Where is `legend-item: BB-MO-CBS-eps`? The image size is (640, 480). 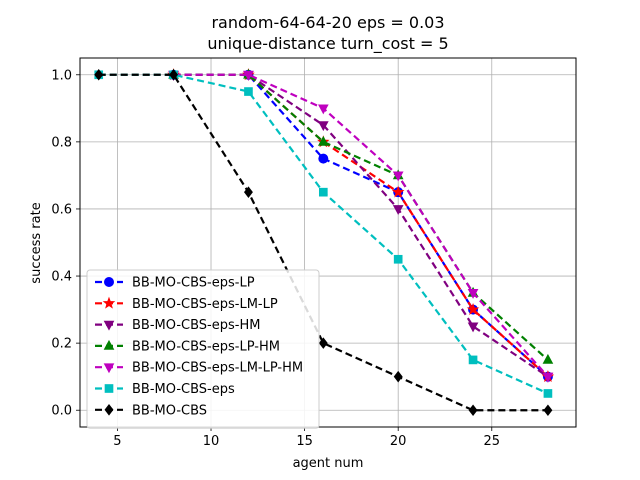
legend-item: BB-MO-CBS-eps is located at coordinates (165, 389).